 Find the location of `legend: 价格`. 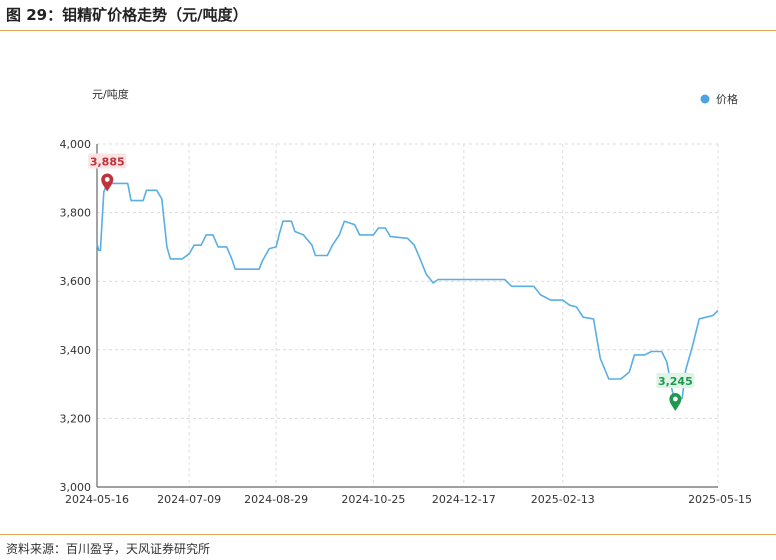

legend: 价格 is located at coordinates (719, 99).